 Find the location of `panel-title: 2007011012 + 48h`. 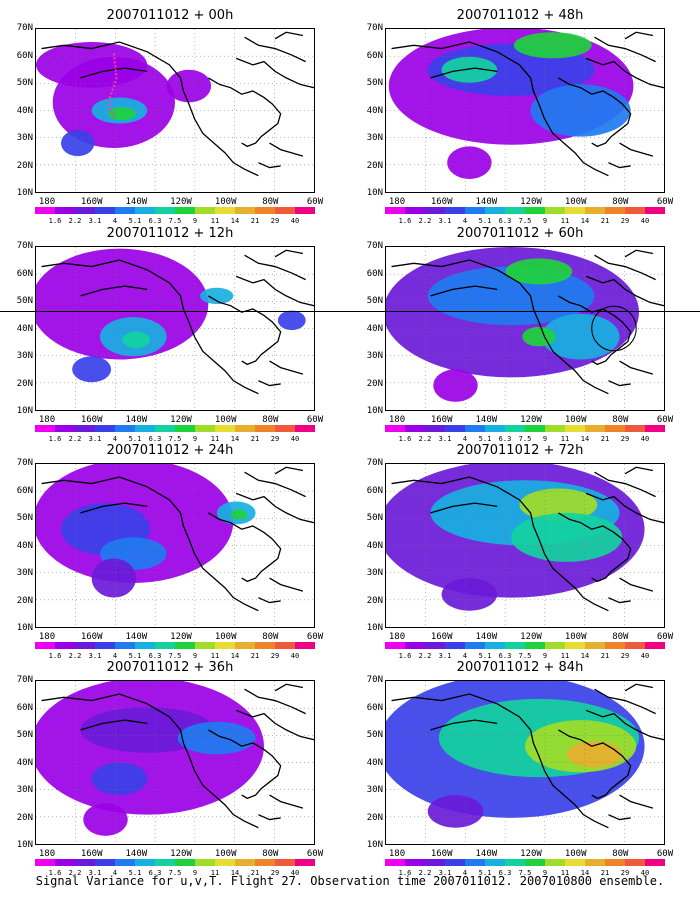

panel-title: 2007011012 + 48h is located at coordinates (520, 15).